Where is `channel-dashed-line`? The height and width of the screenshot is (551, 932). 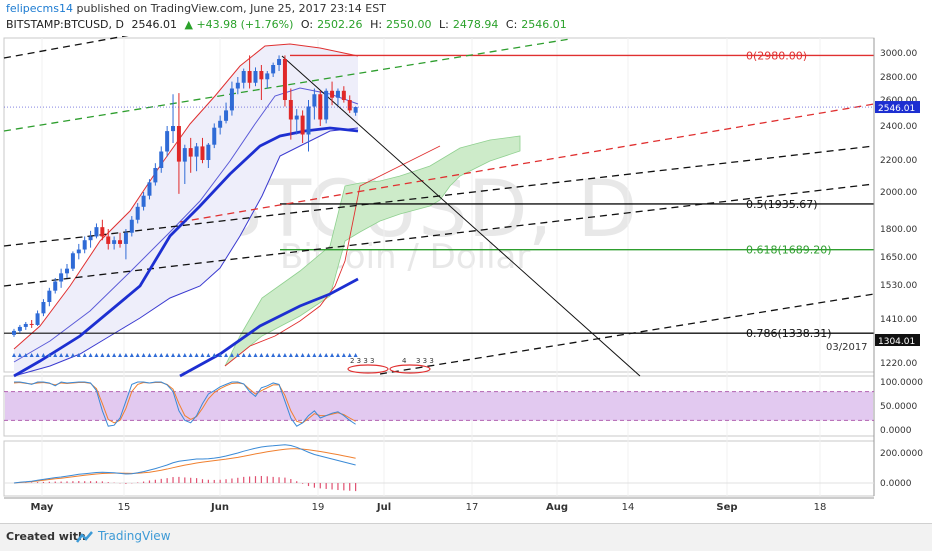 channel-dashed-line is located at coordinates (66, 47).